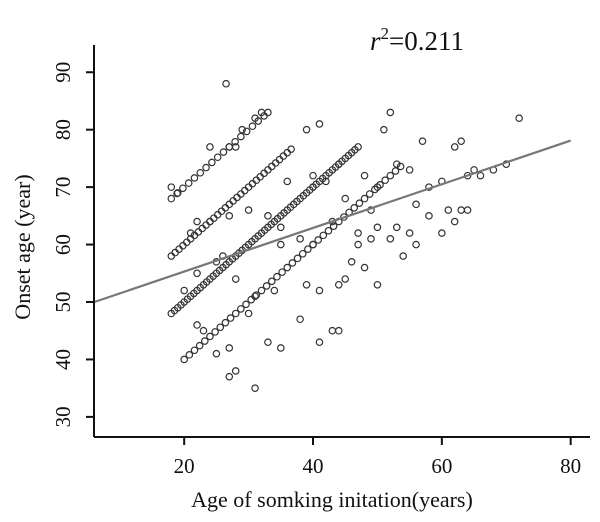 The image size is (600, 522). What do you see at coordinates (313, 466) in the screenshot?
I see `x-tick-label: 40` at bounding box center [313, 466].